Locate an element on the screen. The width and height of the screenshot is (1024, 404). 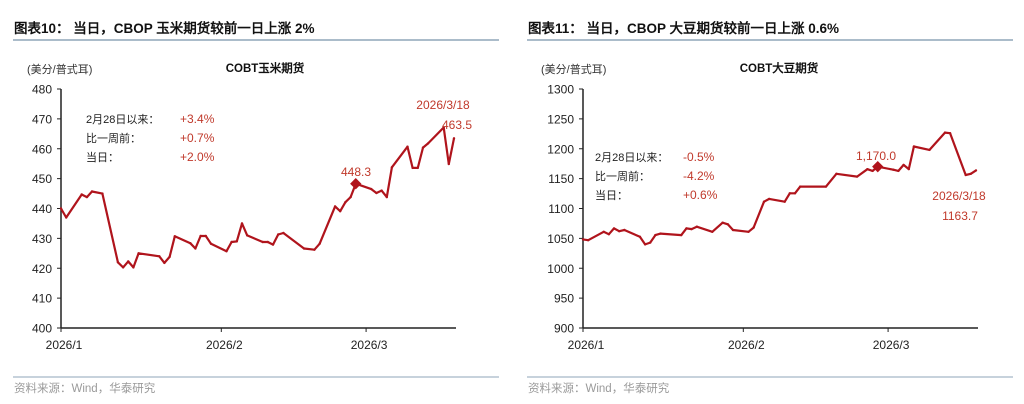
stat-value: -4.2% is located at coordinates (699, 176).